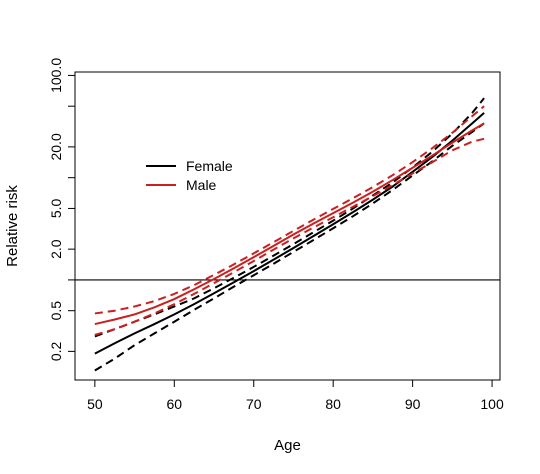 The height and width of the screenshot is (474, 540). What do you see at coordinates (287, 445) in the screenshot?
I see `x-axis-label: Age` at bounding box center [287, 445].